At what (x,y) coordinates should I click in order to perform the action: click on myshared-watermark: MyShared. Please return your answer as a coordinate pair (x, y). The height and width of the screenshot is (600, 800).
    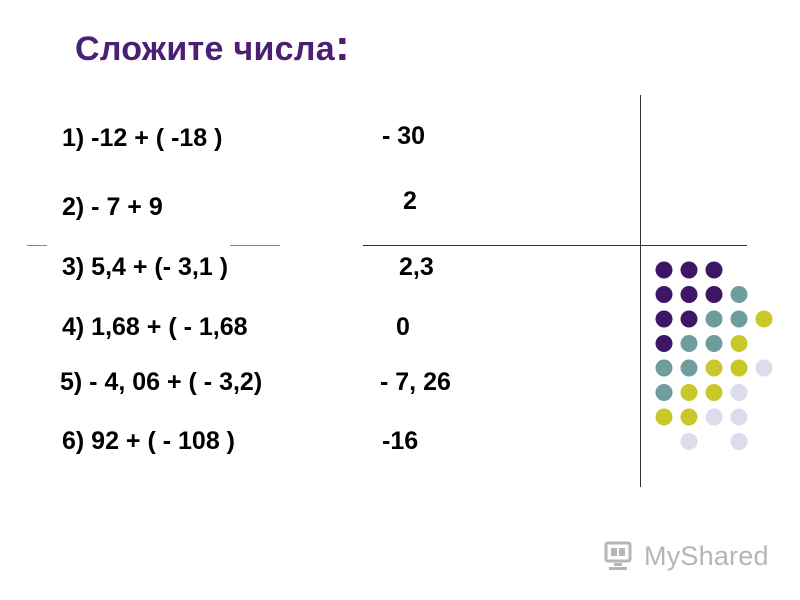
    Looking at the image, I should click on (686, 556).